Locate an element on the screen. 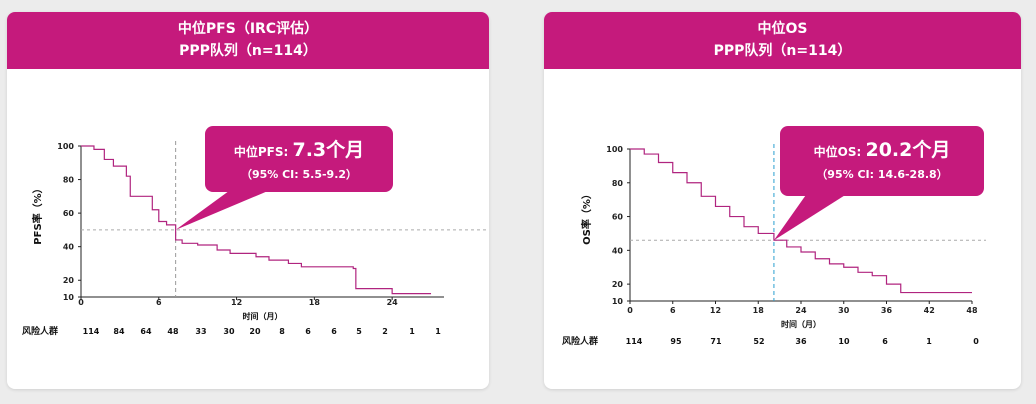 Image resolution: width=1036 pixels, height=404 pixels. pfs-risk-value: 84 is located at coordinates (119, 331).